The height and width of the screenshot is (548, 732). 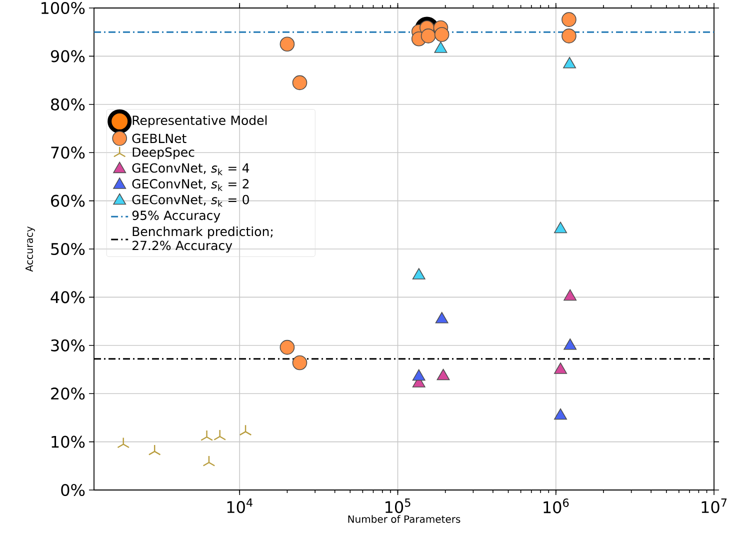 What do you see at coordinates (159, 139) in the screenshot?
I see `legend-label: GEBLNet` at bounding box center [159, 139].